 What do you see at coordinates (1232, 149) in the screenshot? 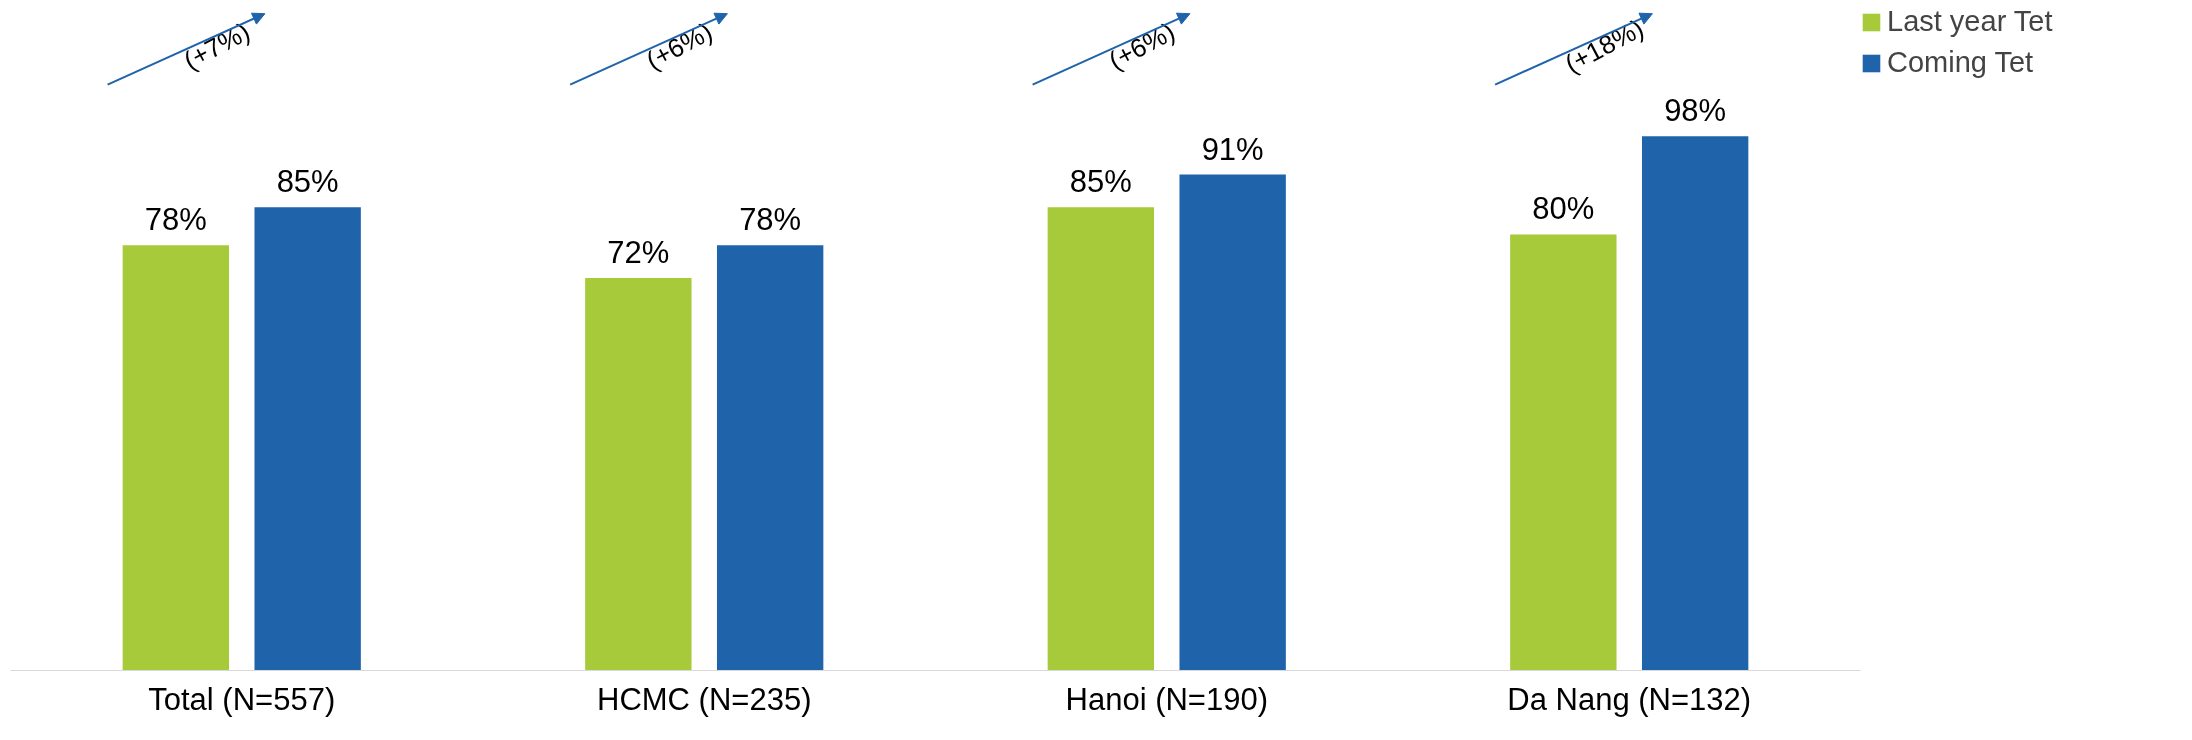
I see `data-label: 91%` at bounding box center [1232, 149].